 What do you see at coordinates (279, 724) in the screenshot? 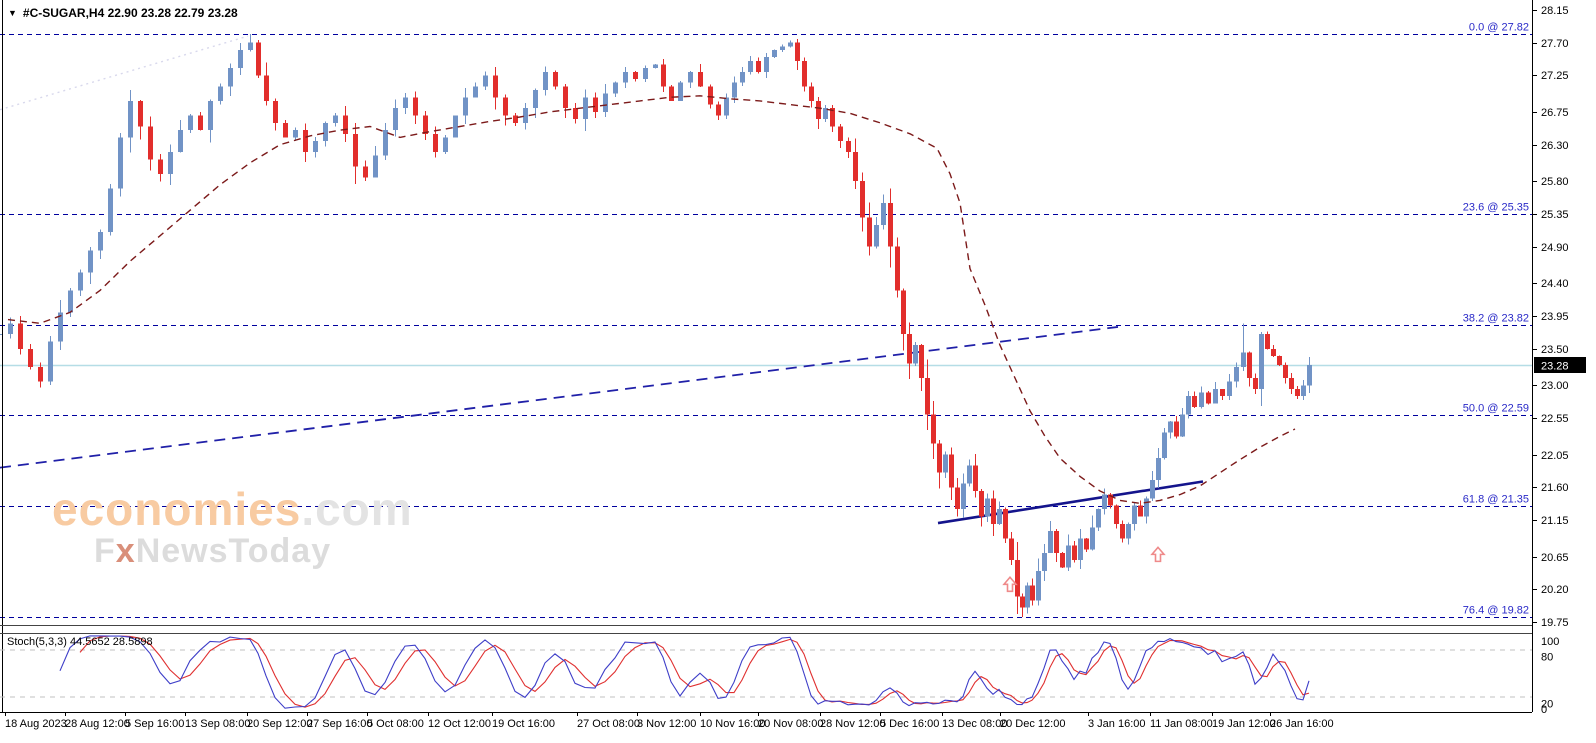
I see `date-label: 20 Sep 12:00` at bounding box center [279, 724].